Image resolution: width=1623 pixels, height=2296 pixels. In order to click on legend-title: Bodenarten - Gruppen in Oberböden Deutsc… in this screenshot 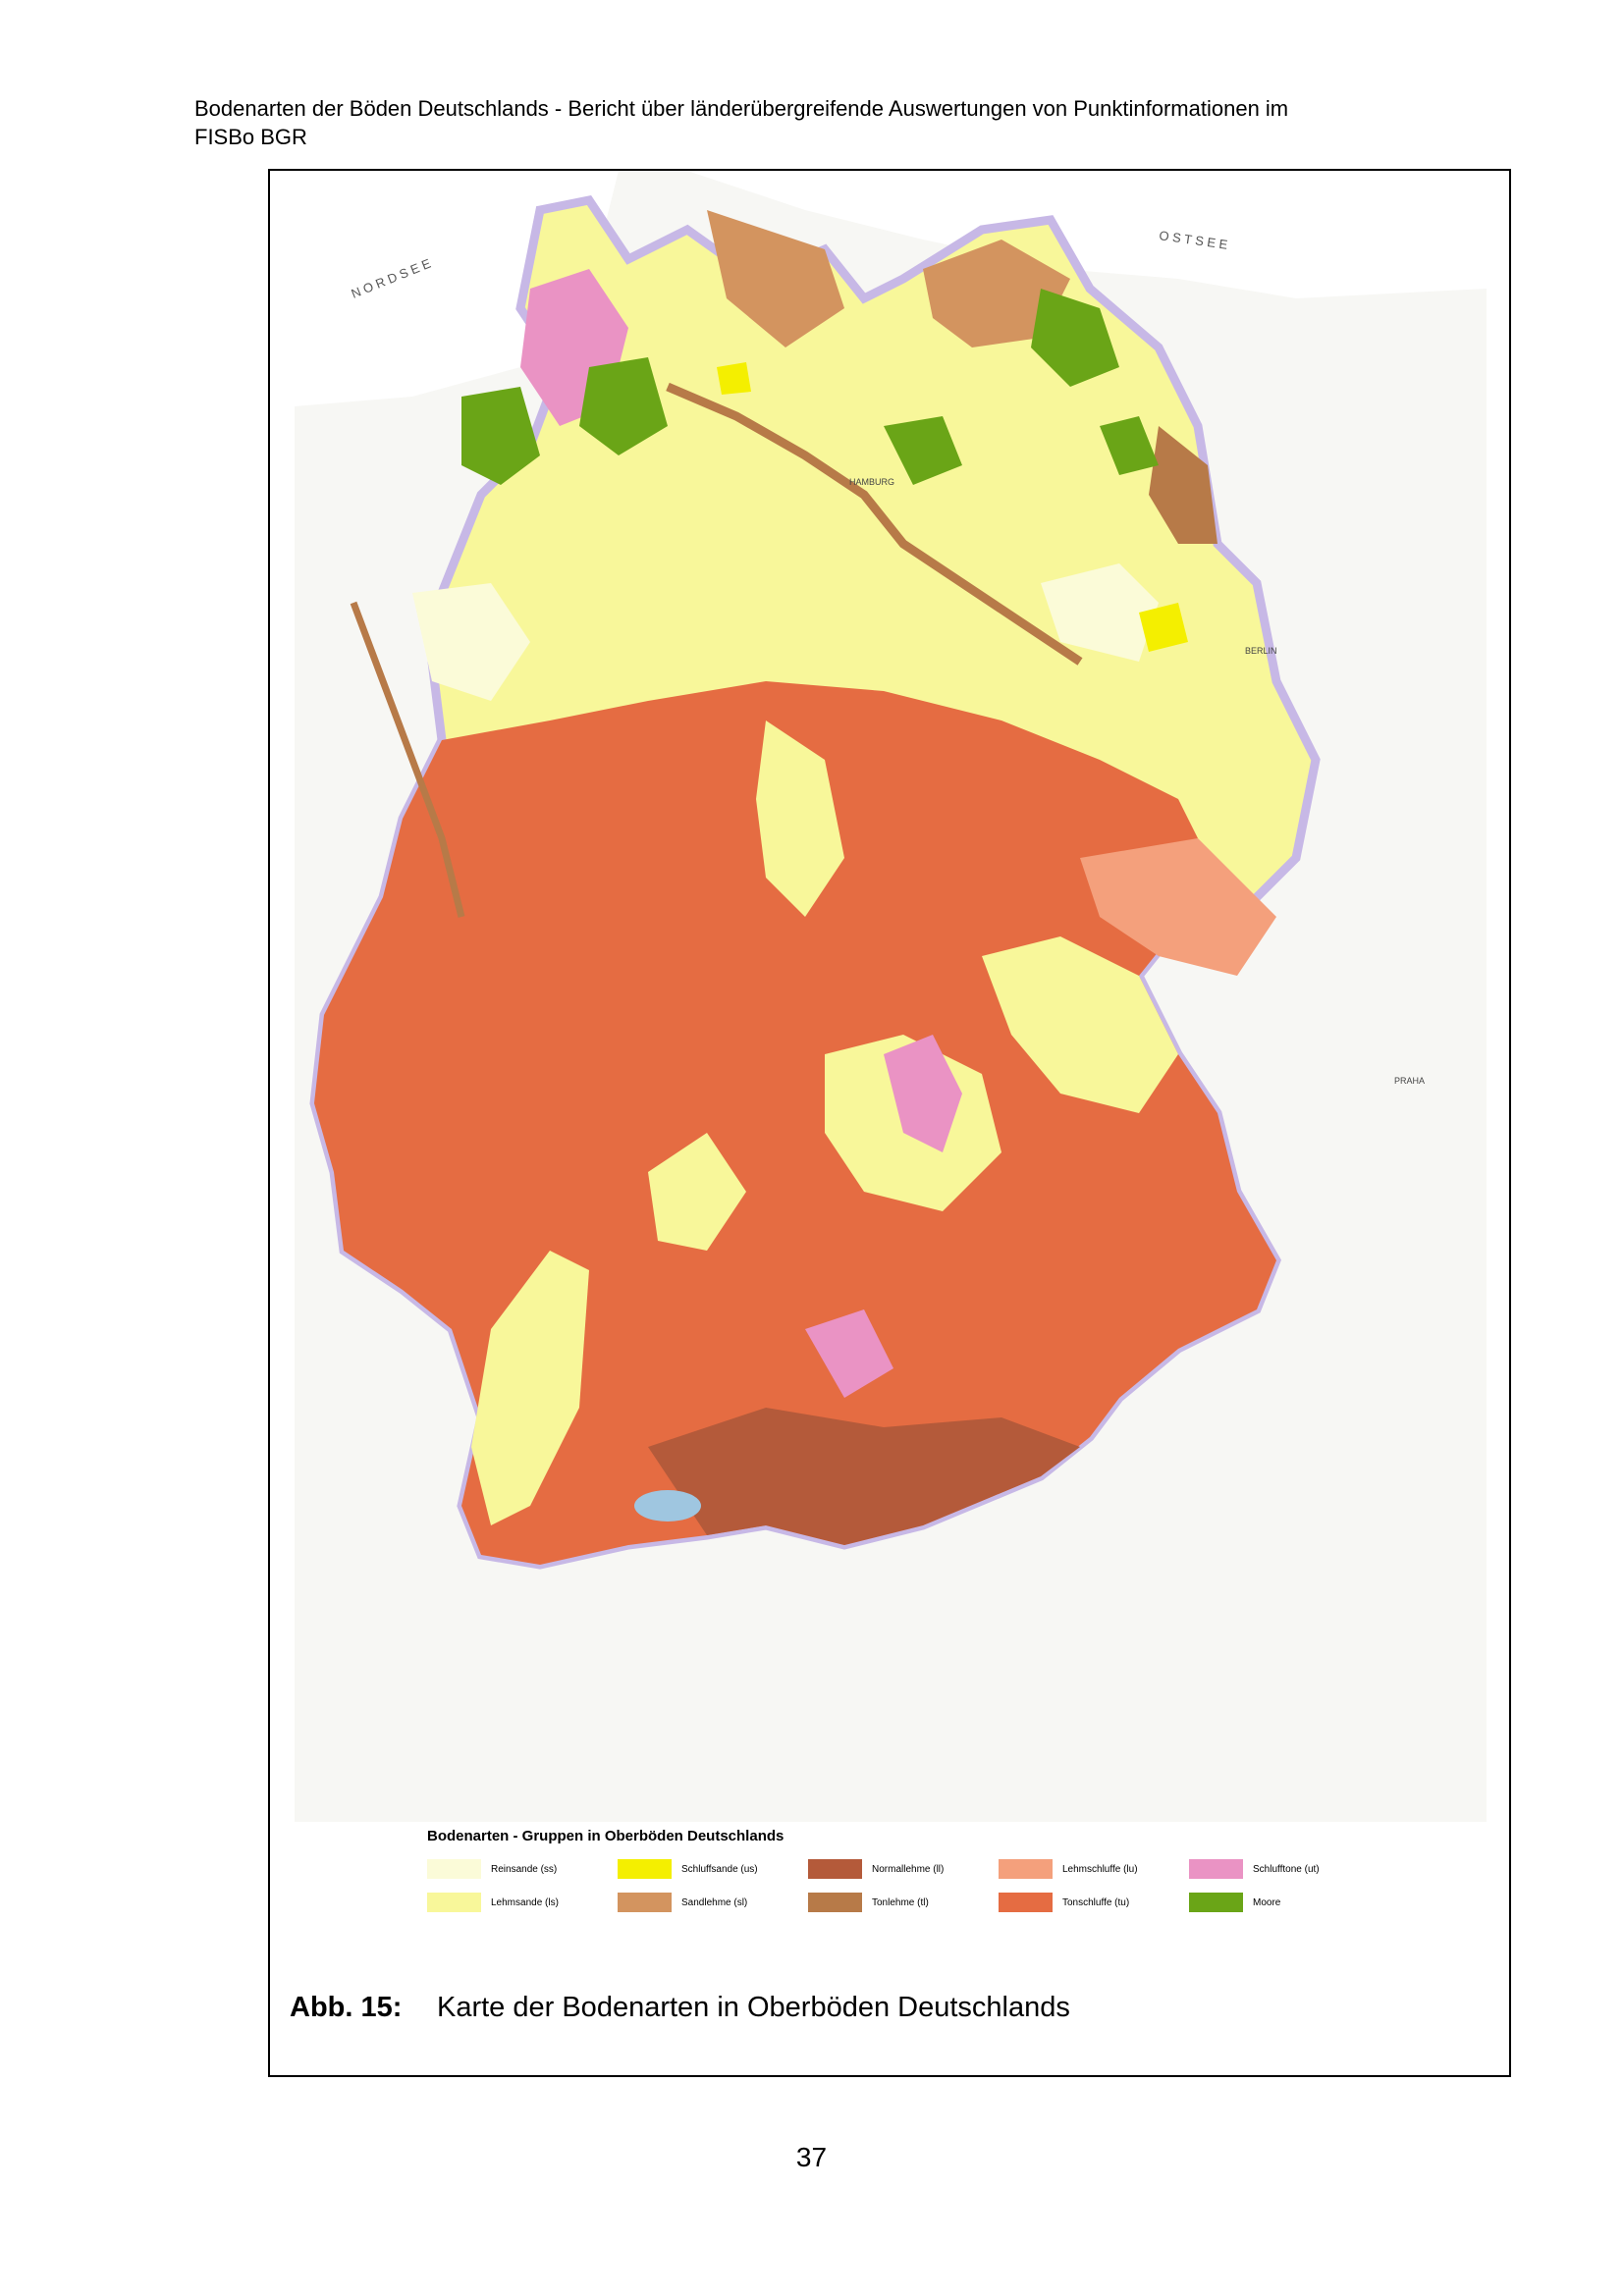, I will do `click(605, 1836)`.